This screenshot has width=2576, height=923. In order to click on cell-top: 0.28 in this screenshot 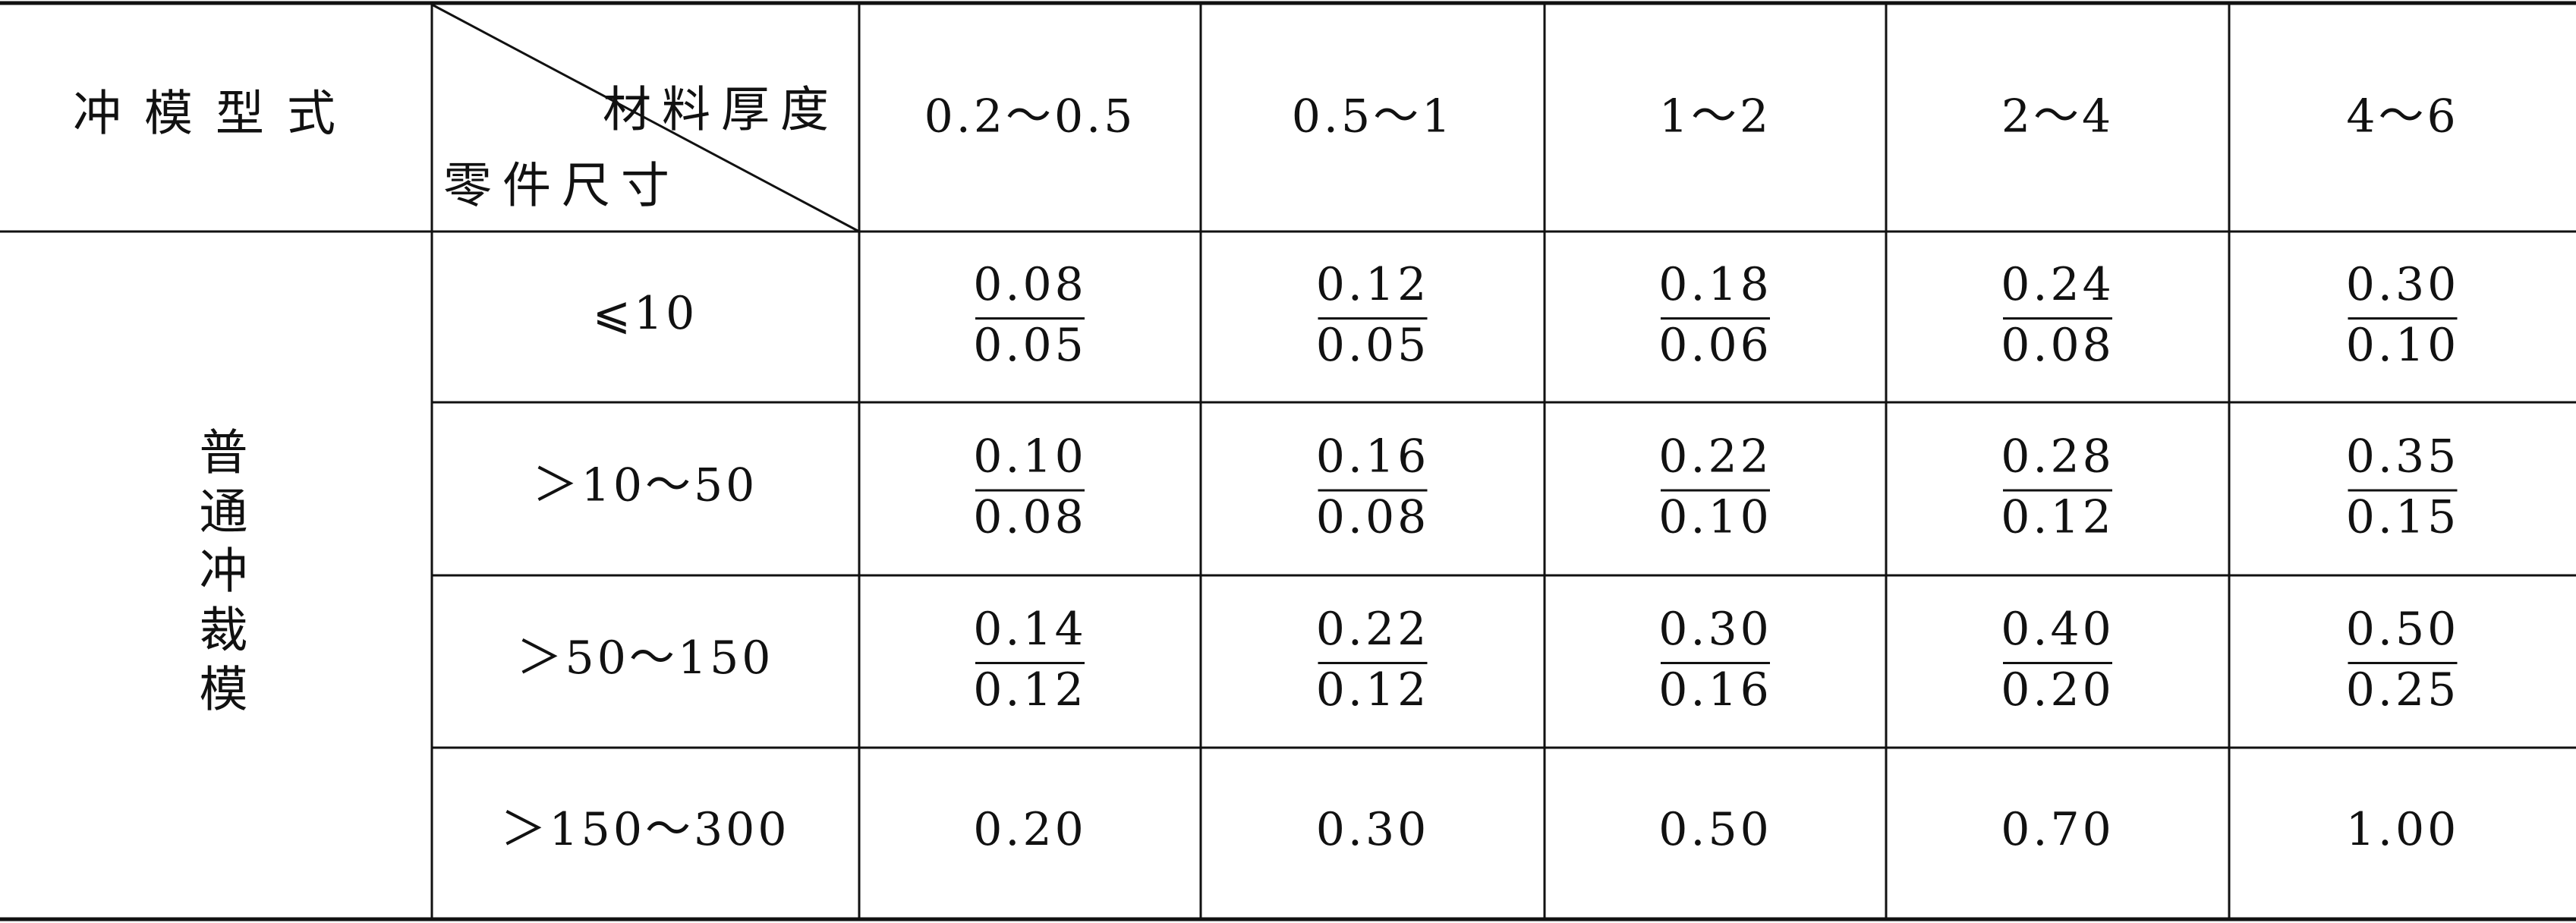, I will do `click(2058, 457)`.